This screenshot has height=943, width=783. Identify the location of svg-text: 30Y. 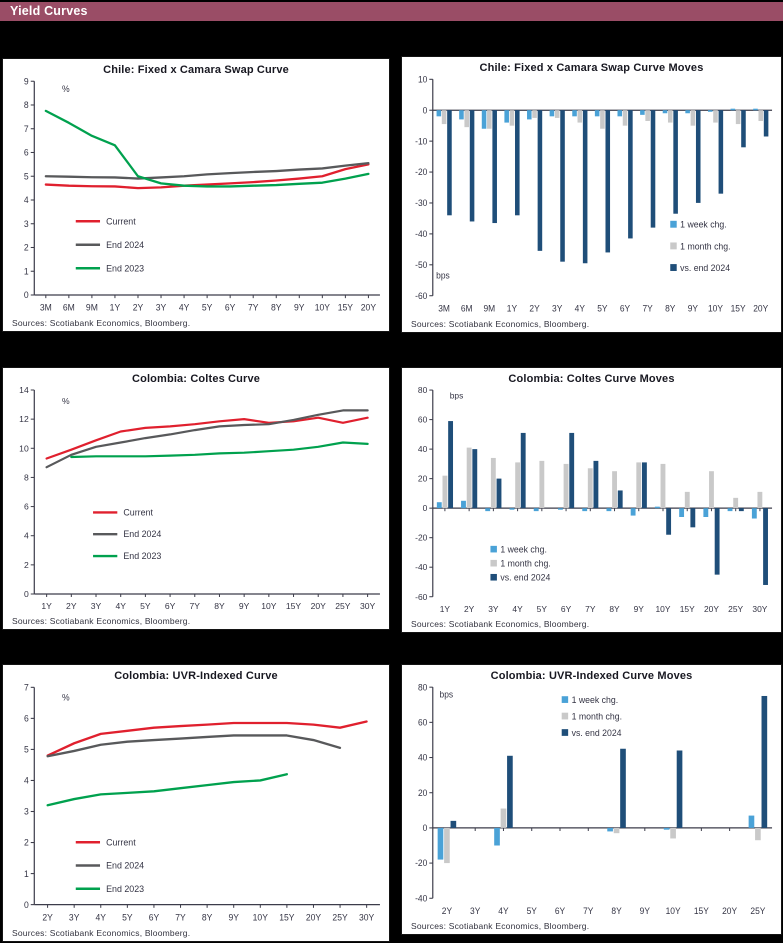
(759, 609).